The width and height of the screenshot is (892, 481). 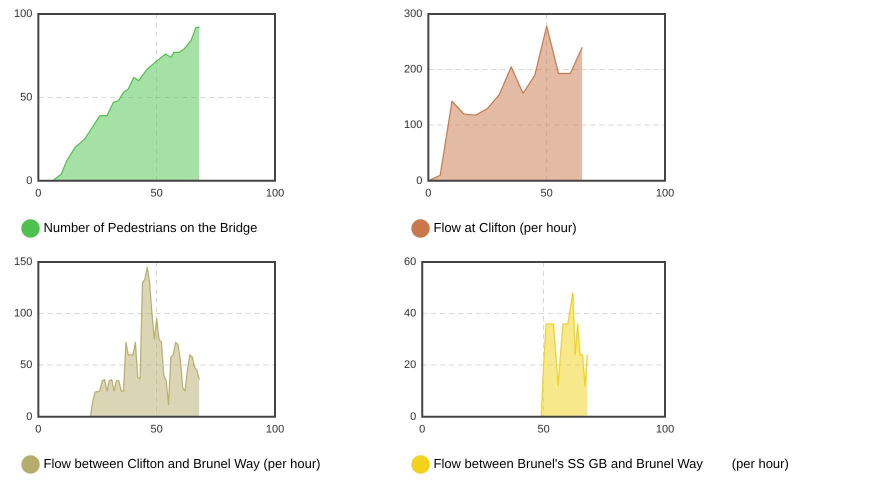 What do you see at coordinates (413, 14) in the screenshot?
I see `y-tick-label: 300` at bounding box center [413, 14].